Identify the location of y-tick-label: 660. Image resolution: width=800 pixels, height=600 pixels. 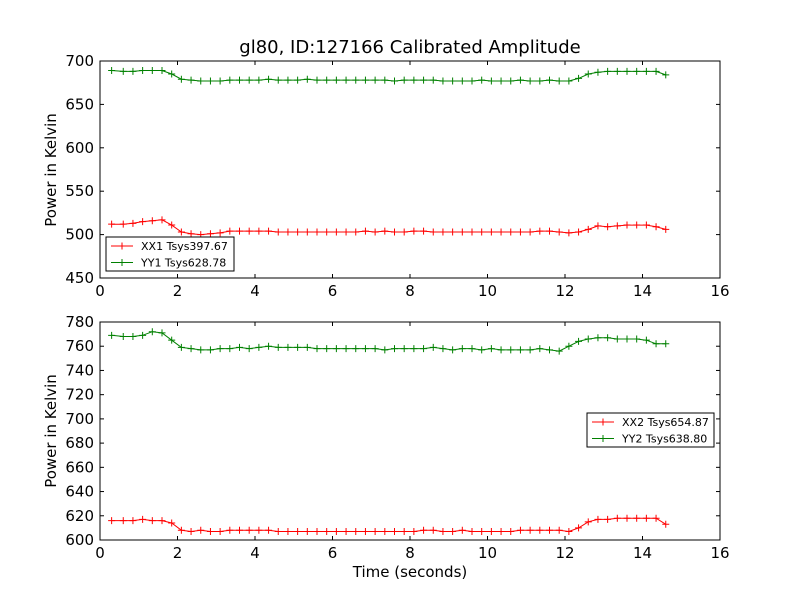
(79, 467).